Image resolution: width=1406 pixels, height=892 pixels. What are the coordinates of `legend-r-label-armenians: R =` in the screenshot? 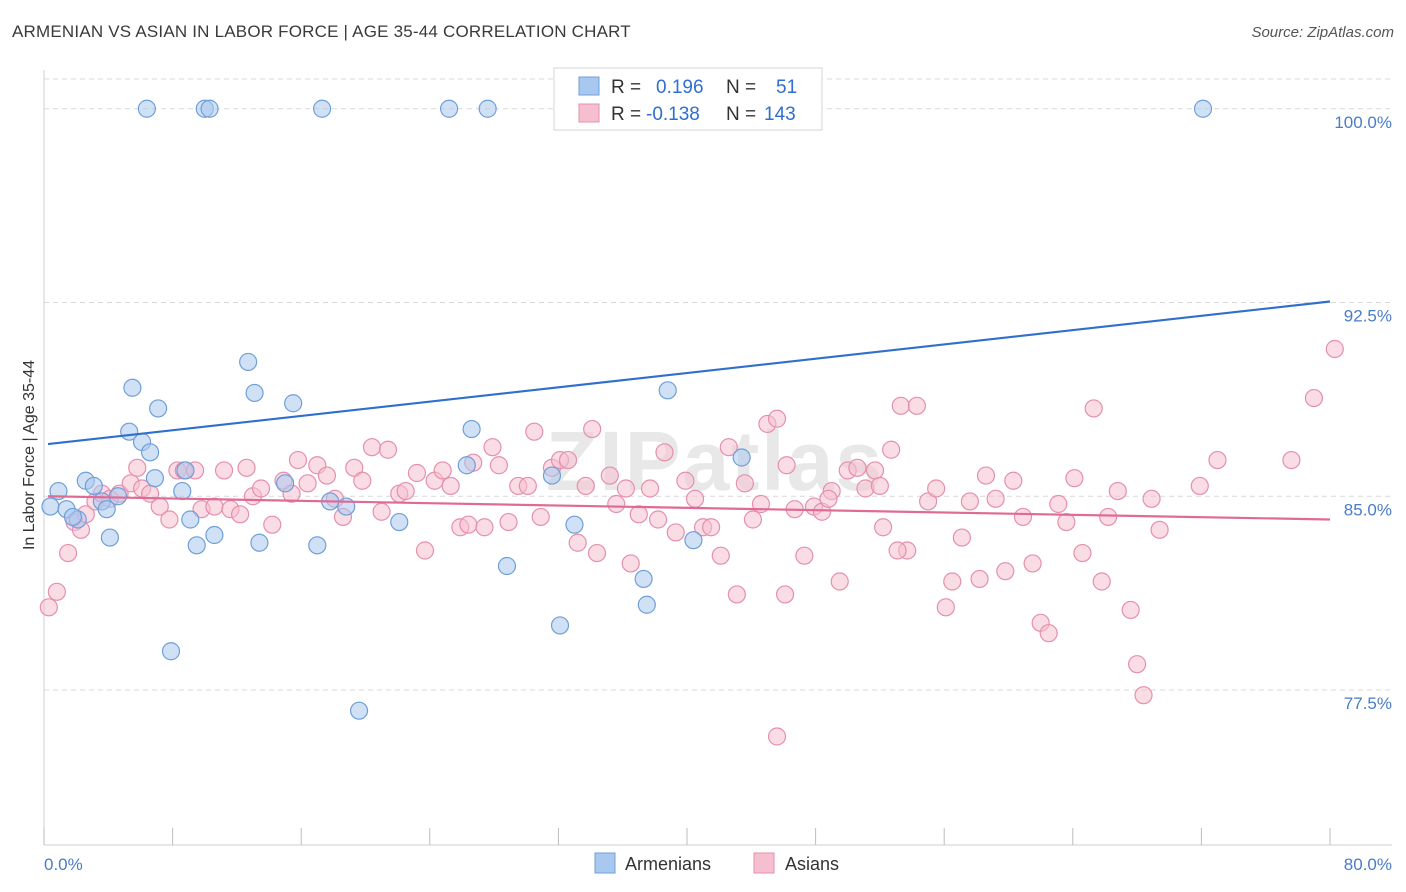 It's located at (626, 87).